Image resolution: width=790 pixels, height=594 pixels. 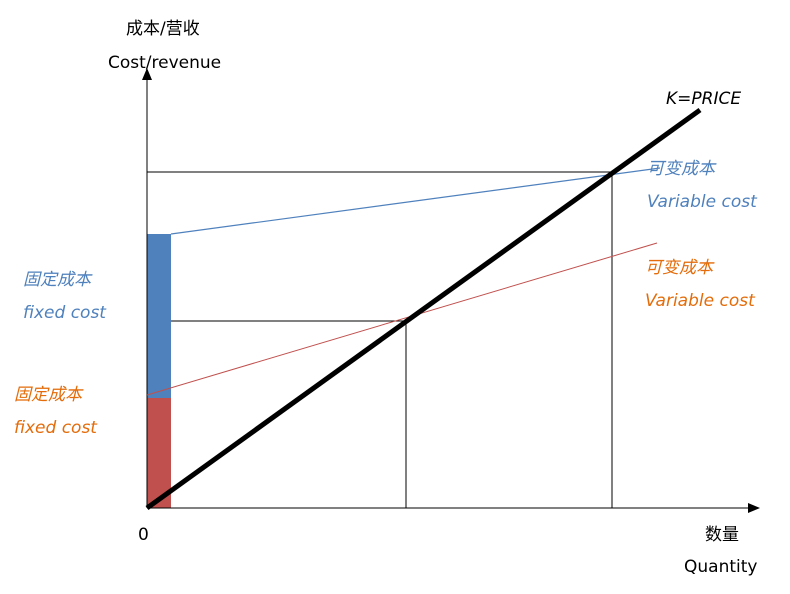 I want to click on upper-variable-cost-line, so click(x=415, y=201).